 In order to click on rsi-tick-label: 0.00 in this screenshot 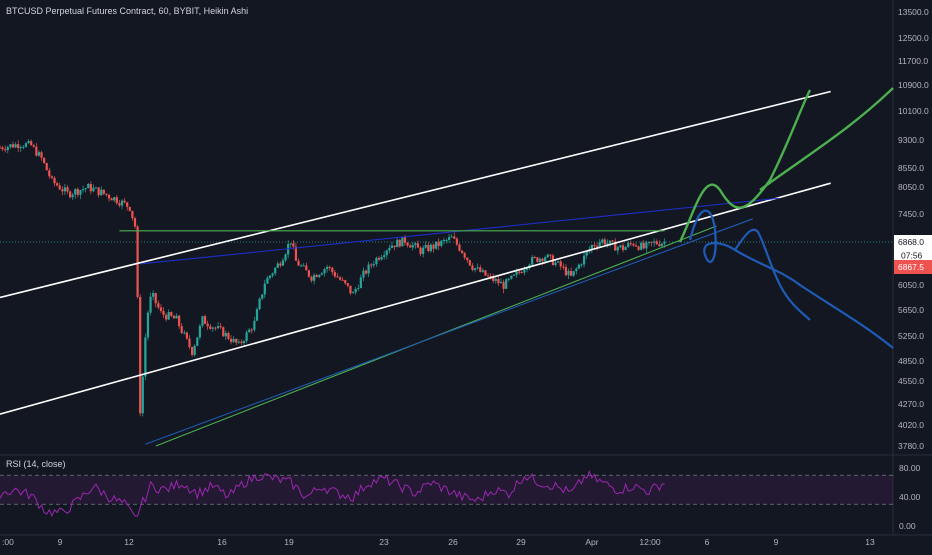, I will do `click(907, 526)`.